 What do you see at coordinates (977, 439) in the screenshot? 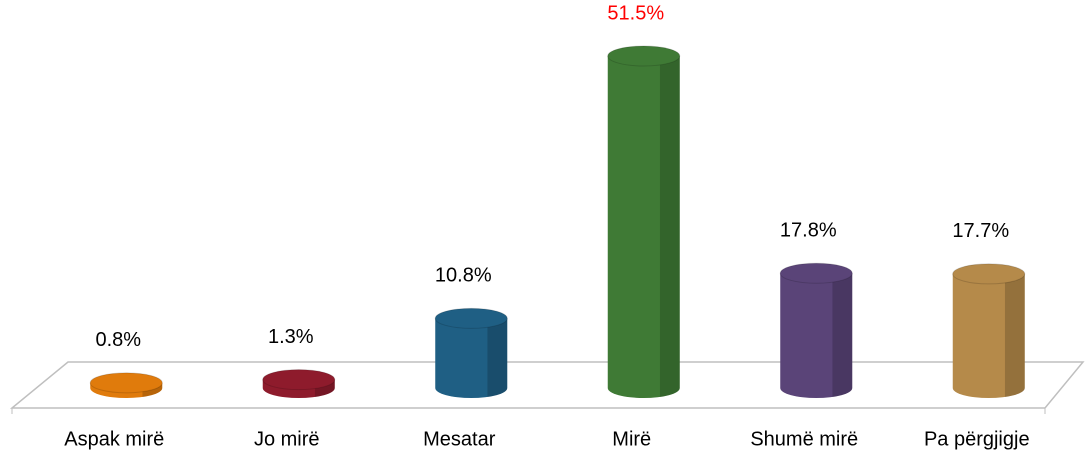
I see `x-tick-label: Pa përgjigje` at bounding box center [977, 439].